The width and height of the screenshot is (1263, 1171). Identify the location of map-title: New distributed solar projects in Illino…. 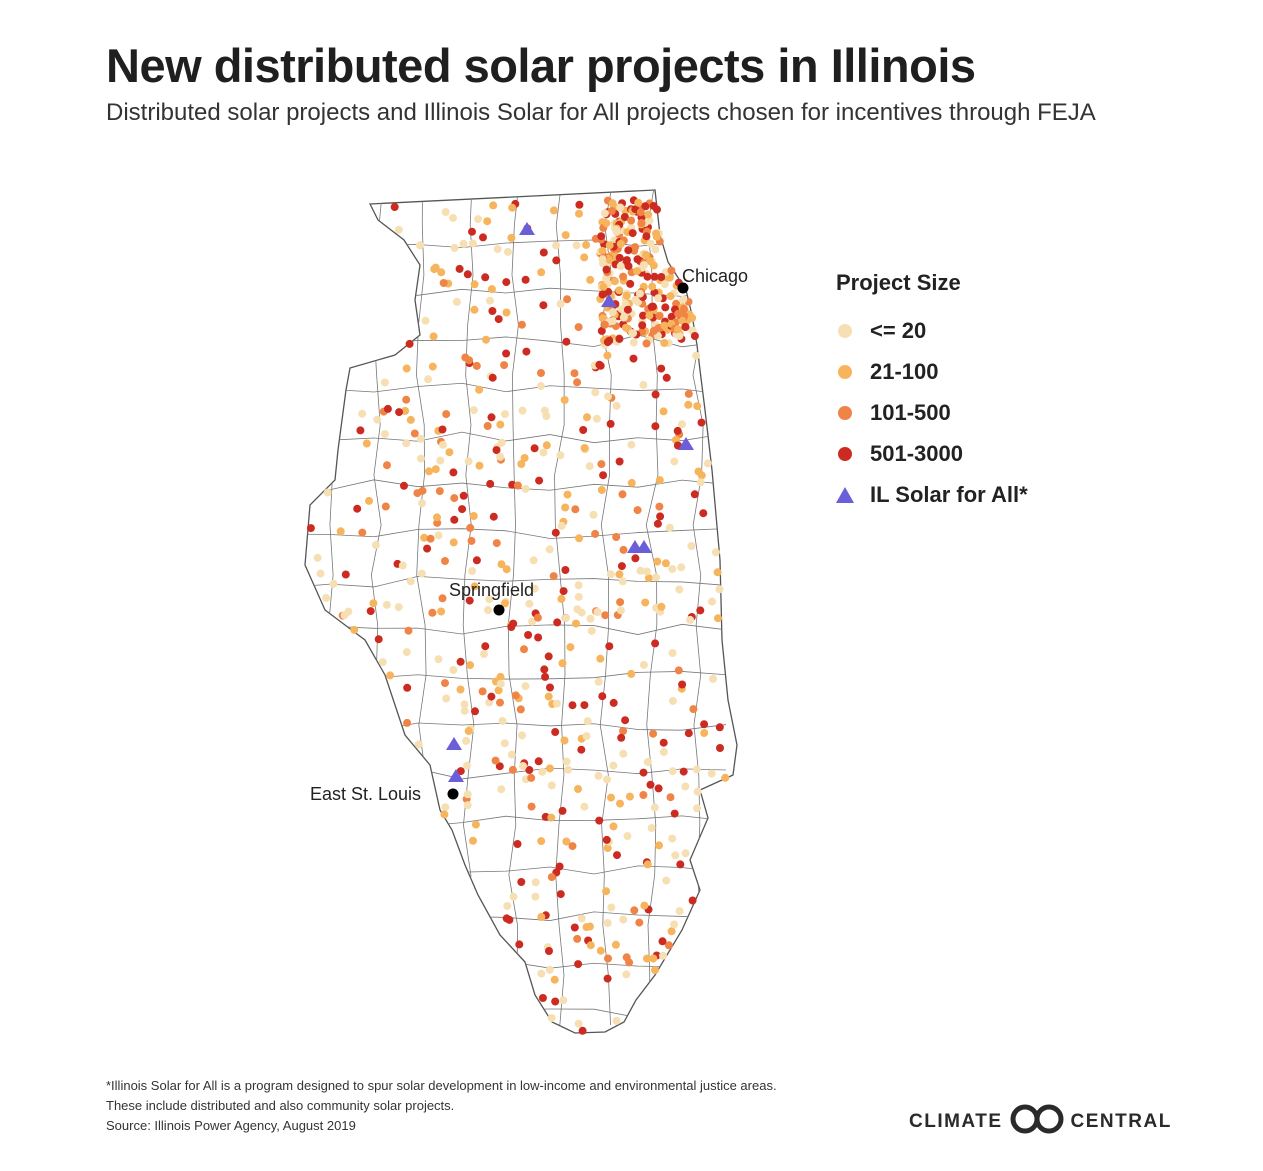
(541, 65).